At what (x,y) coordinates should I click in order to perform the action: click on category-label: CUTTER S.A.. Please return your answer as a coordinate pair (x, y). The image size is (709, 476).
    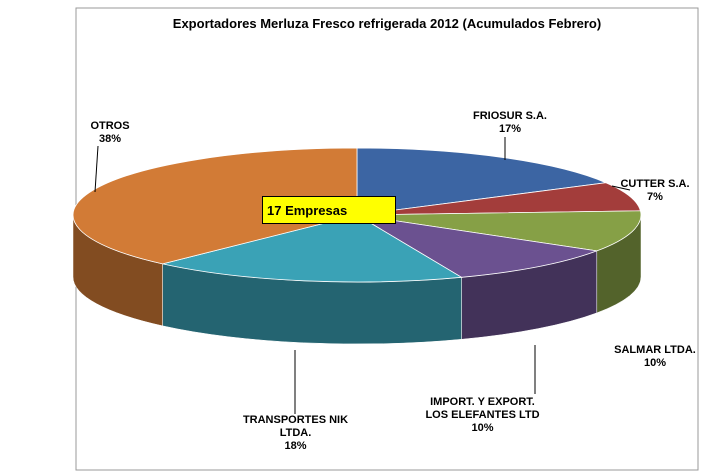
    Looking at the image, I should click on (655, 184).